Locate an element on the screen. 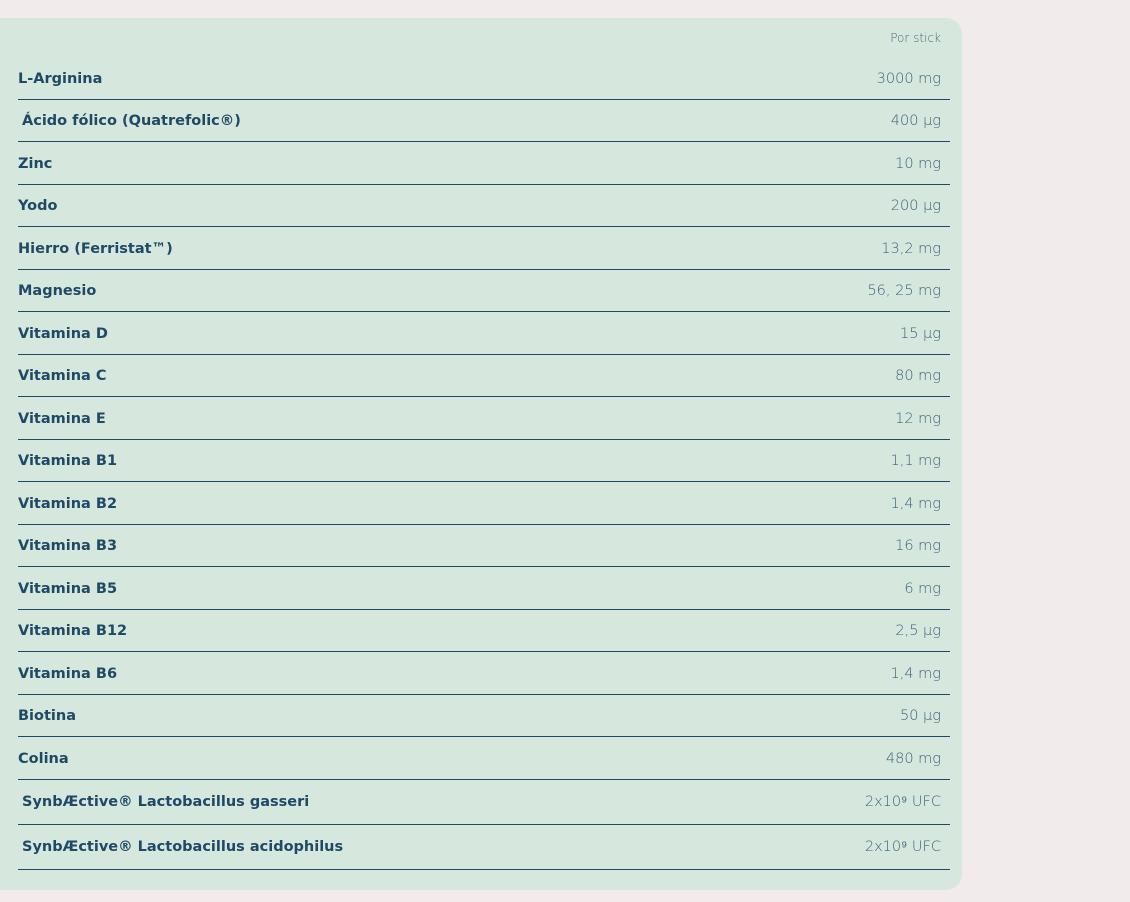  ingredient-name: Vitamina D is located at coordinates (63, 333).